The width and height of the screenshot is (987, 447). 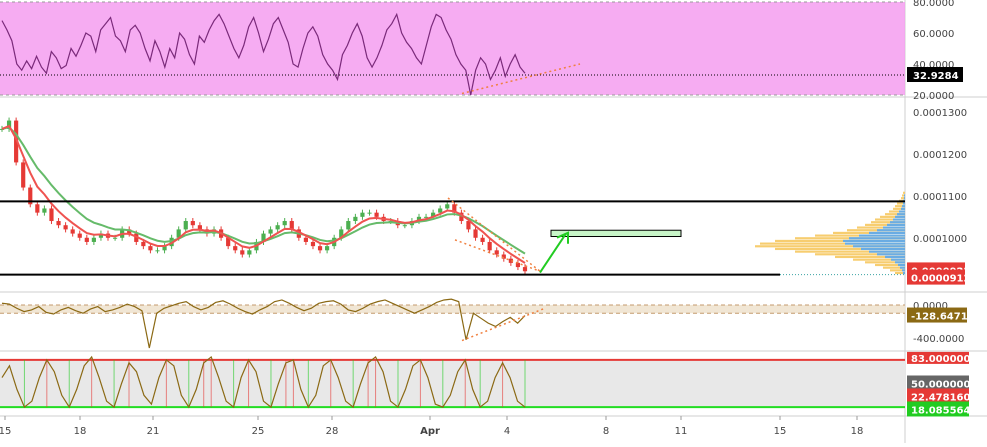 I want to click on stoch-mid-badge, so click(x=938, y=383).